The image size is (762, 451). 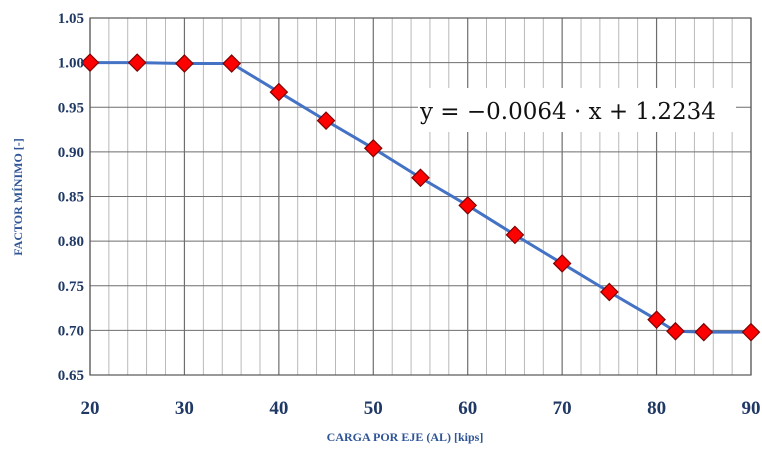 What do you see at coordinates (656, 408) in the screenshot?
I see `x-tick-label: 80` at bounding box center [656, 408].